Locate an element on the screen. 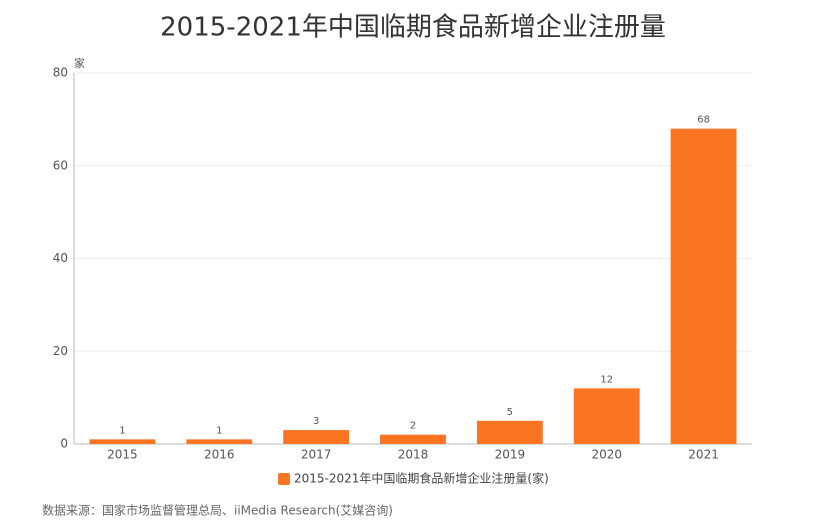  y-tick-label: 20 is located at coordinates (60, 351).